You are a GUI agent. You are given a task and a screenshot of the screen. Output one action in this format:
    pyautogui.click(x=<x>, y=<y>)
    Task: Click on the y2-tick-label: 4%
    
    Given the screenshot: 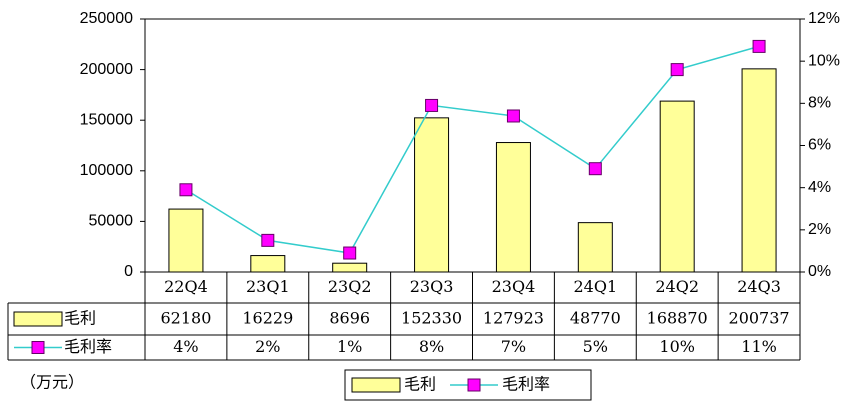 What is the action you would take?
    pyautogui.click(x=819, y=187)
    